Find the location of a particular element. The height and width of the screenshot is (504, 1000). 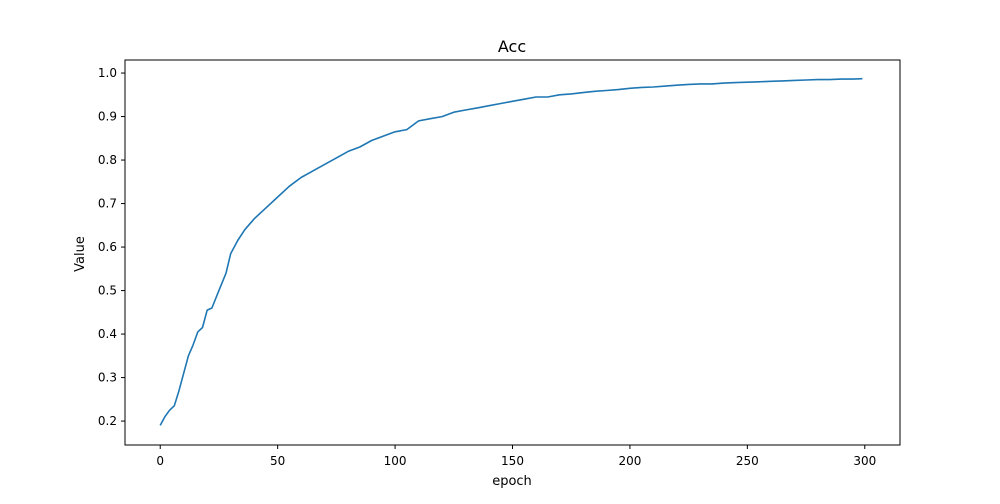

chart-title: Acc is located at coordinates (512, 46).